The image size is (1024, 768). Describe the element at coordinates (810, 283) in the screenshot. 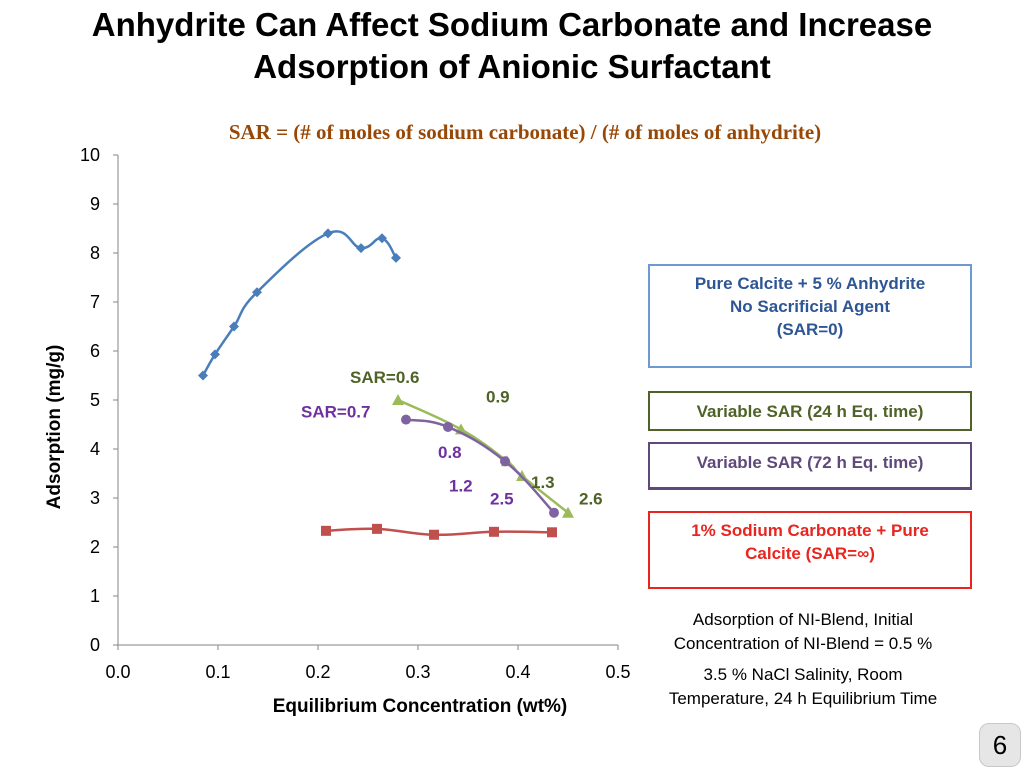

I see `legend-pure-calcite-line-1: Pure Calcite + 5 % Anhydrite` at that location.